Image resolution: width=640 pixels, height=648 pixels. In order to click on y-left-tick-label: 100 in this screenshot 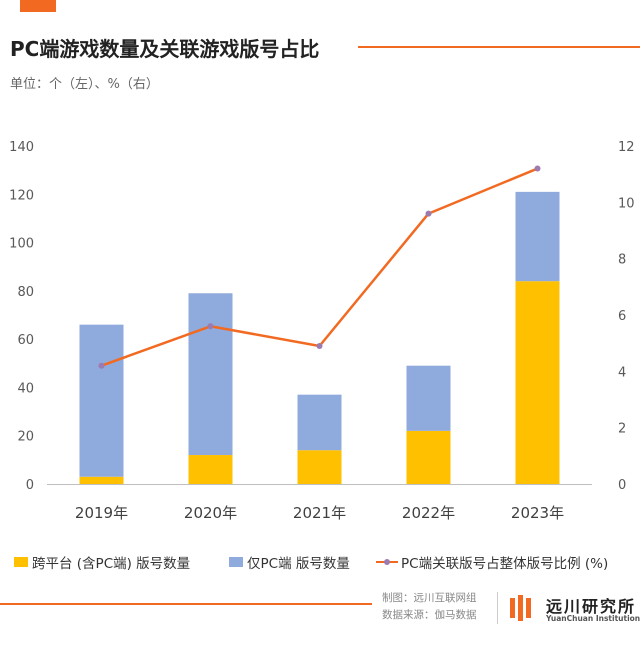, I will do `click(21, 244)`.